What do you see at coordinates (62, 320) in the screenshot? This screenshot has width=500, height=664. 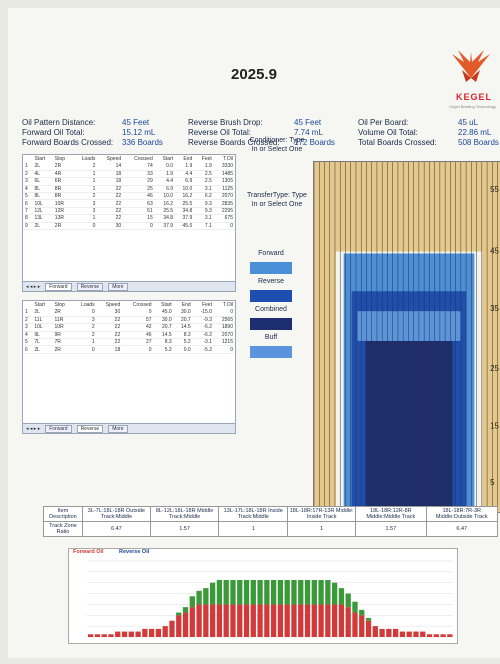 I see `reverse-table-cell: 11R` at bounding box center [62, 320].